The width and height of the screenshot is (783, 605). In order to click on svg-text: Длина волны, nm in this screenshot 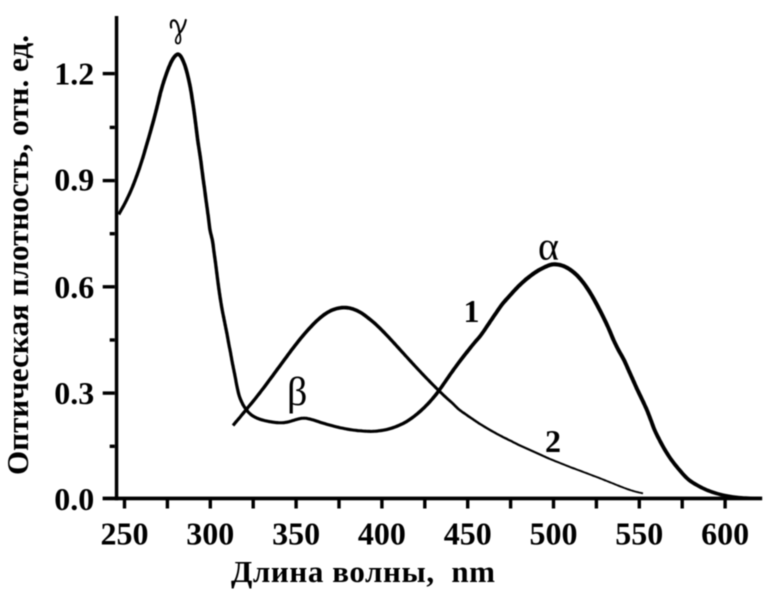, I will do `click(363, 571)`.